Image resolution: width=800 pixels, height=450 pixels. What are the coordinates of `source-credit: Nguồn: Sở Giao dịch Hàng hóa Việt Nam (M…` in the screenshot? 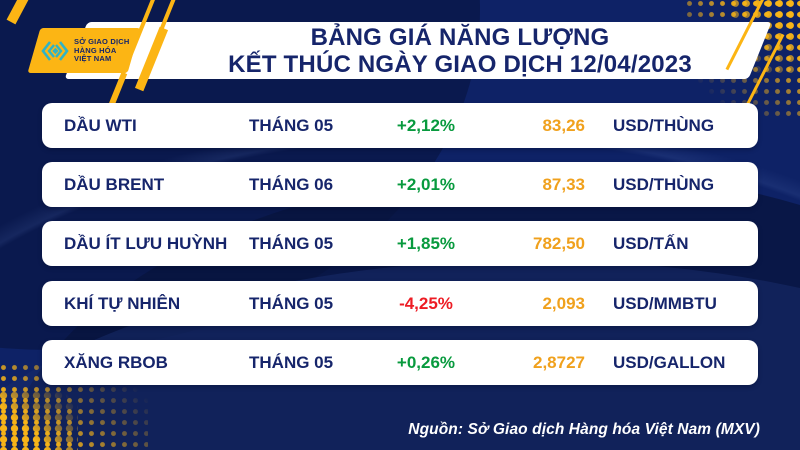 It's located at (584, 429).